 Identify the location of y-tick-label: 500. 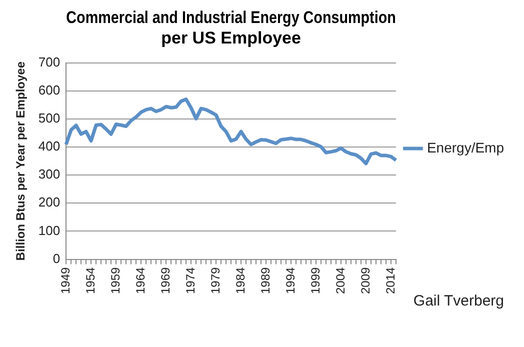
(49, 118).